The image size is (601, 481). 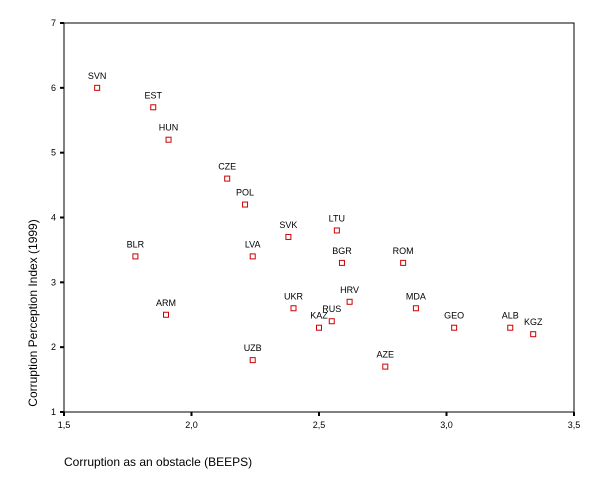 I want to click on x-axis: 1,5 2,0 2,5 3,0 3,5, so click(x=319, y=421).